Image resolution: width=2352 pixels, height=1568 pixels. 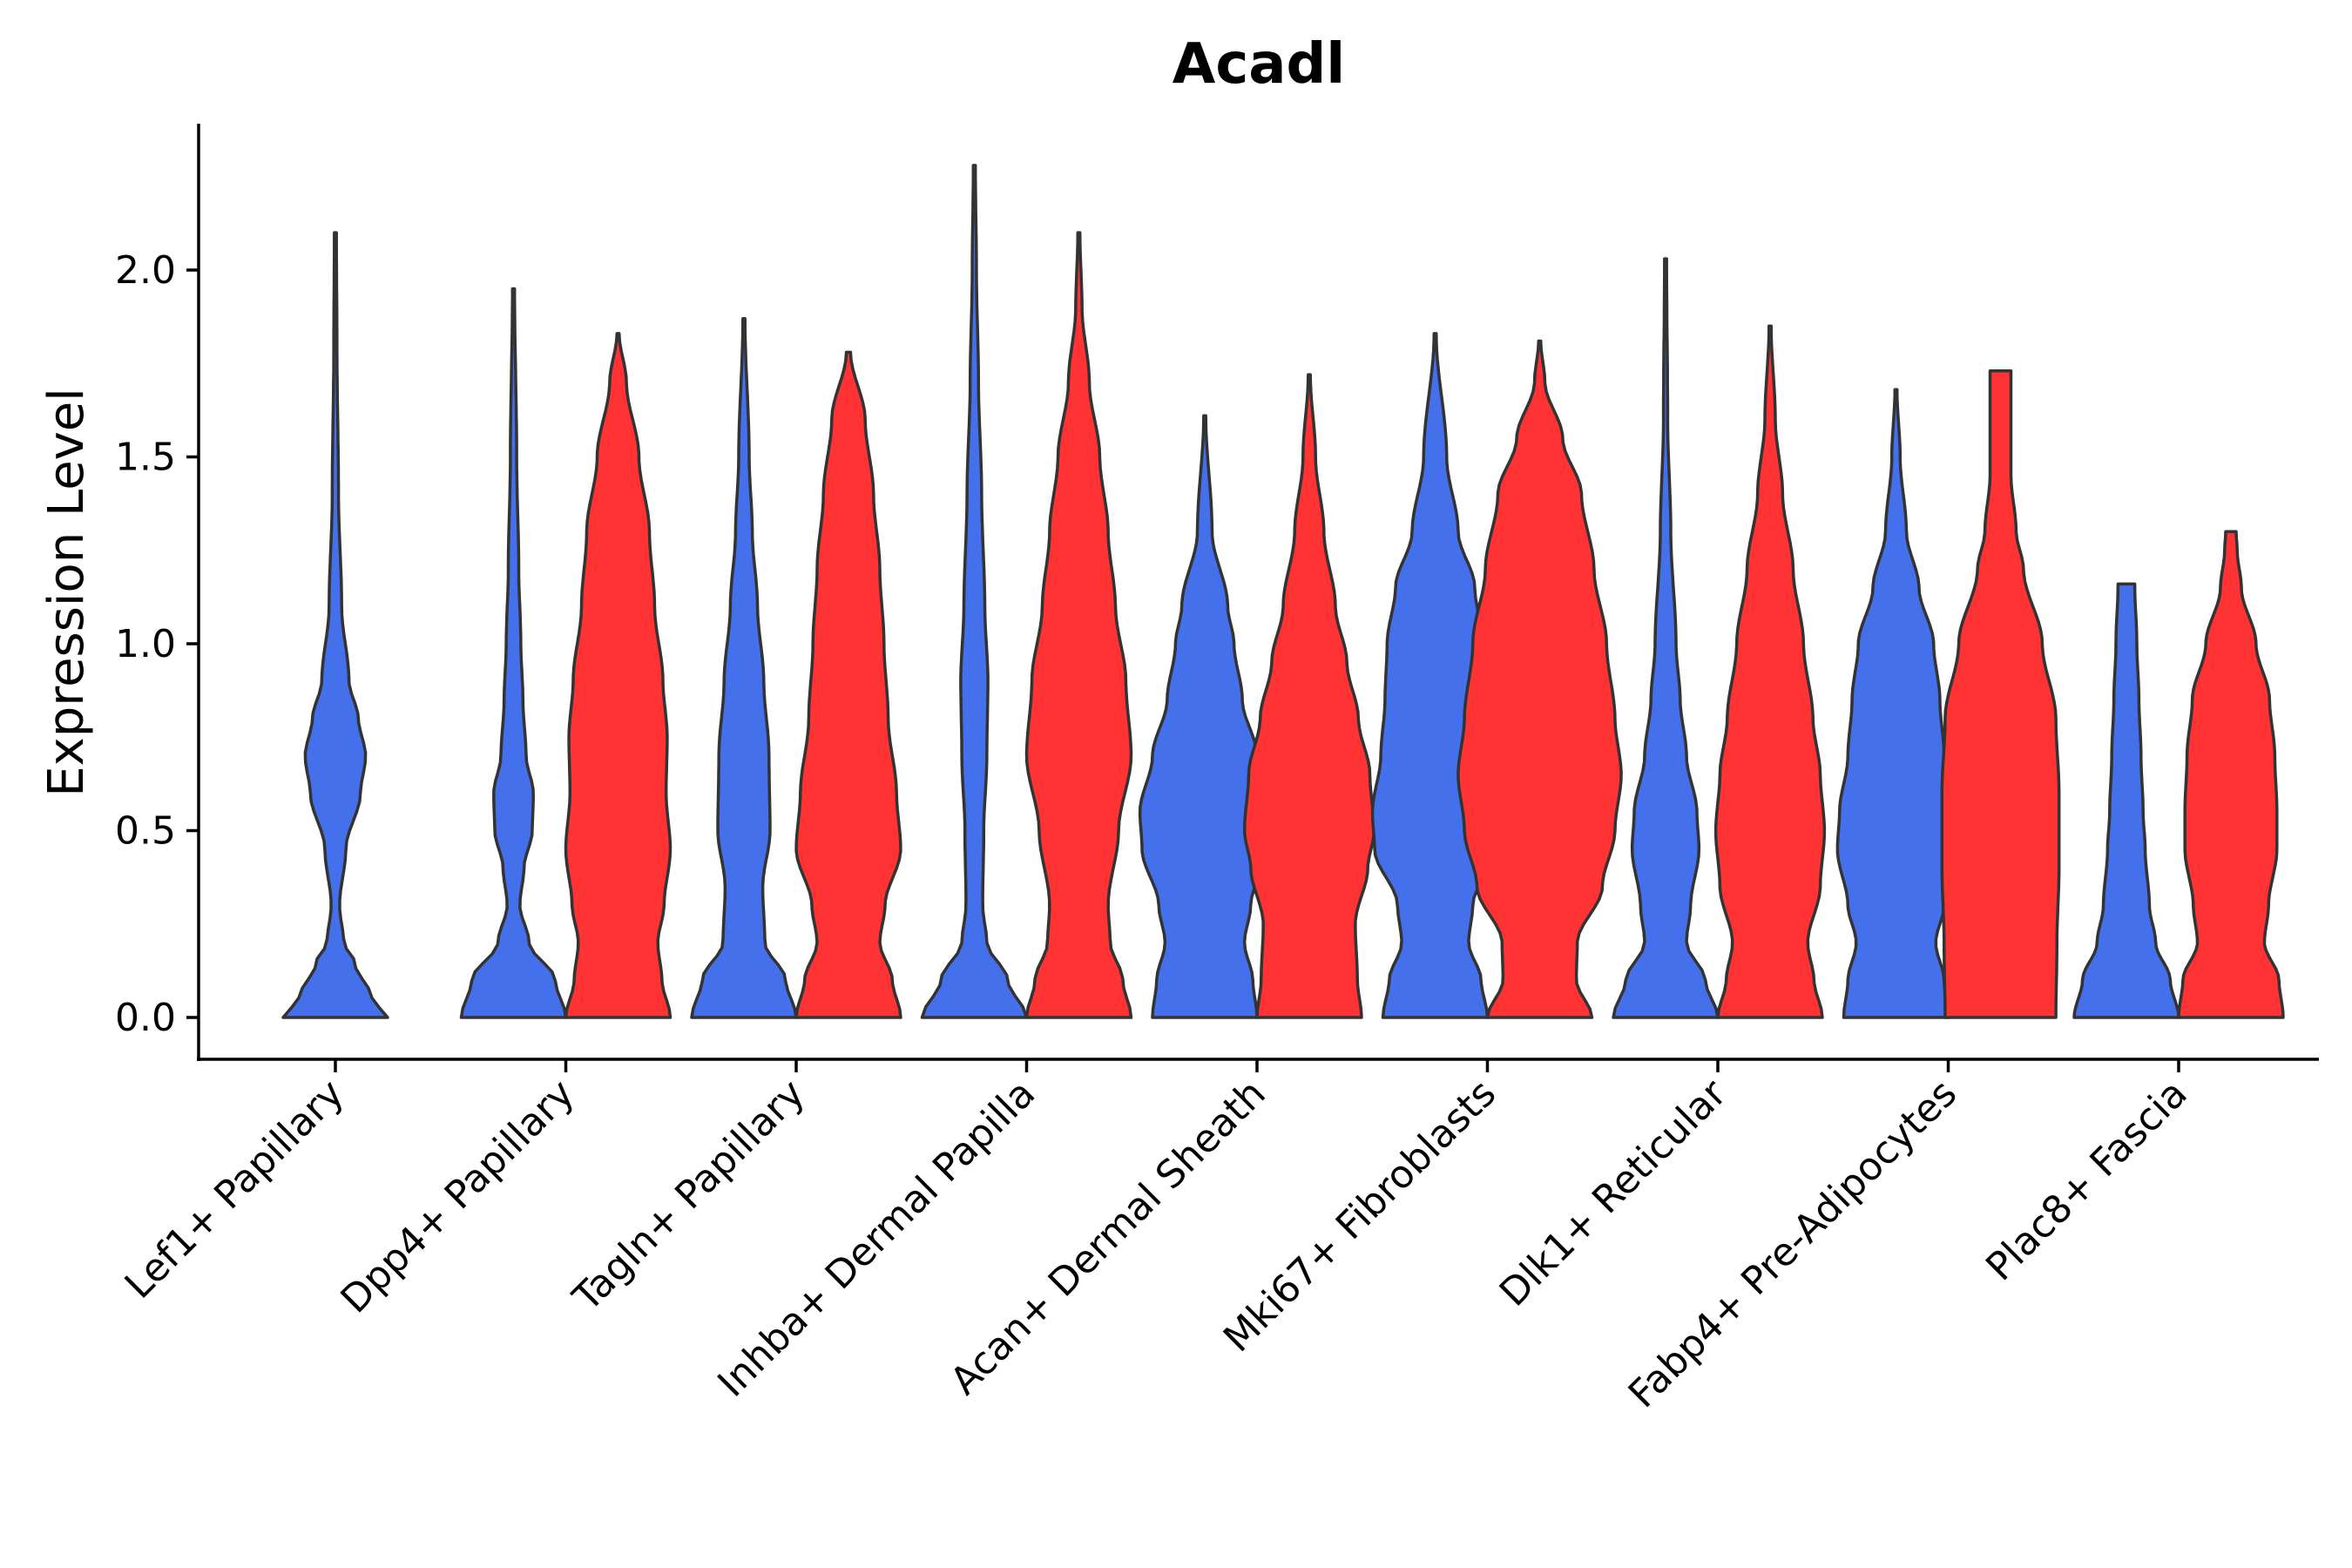 What do you see at coordinates (1896, 703) in the screenshot?
I see `violin-fabp4-pre-adipocytes-group1` at bounding box center [1896, 703].